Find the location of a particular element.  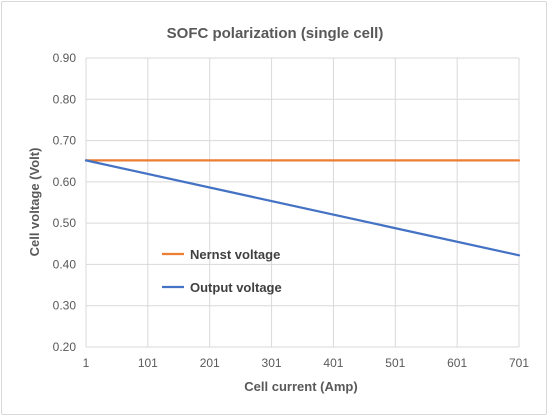

y-tick-label-2: 0.40 is located at coordinates (65, 264).